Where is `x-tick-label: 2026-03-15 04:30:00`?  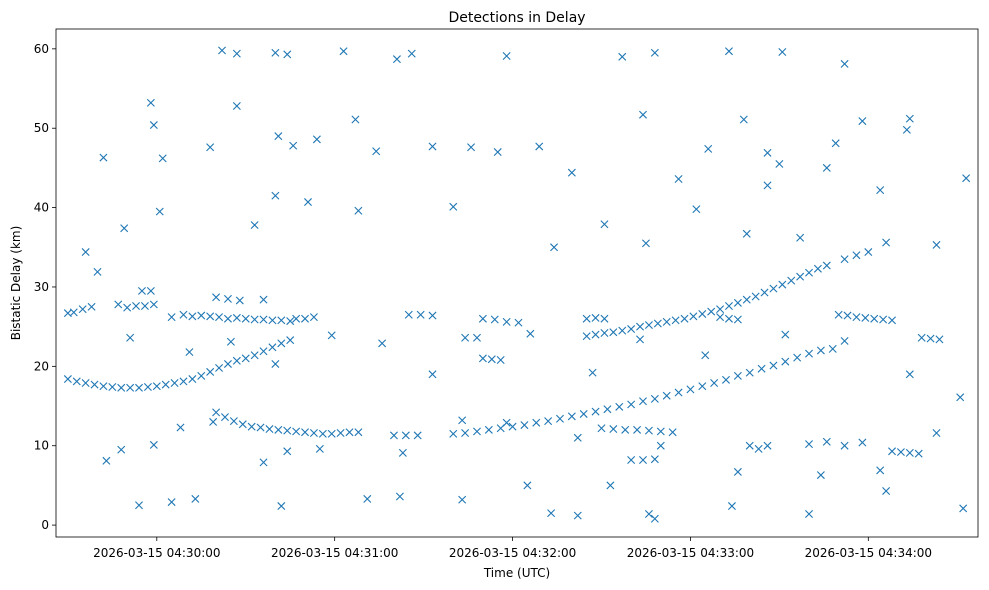 x-tick-label: 2026-03-15 04:30:00 is located at coordinates (156, 553).